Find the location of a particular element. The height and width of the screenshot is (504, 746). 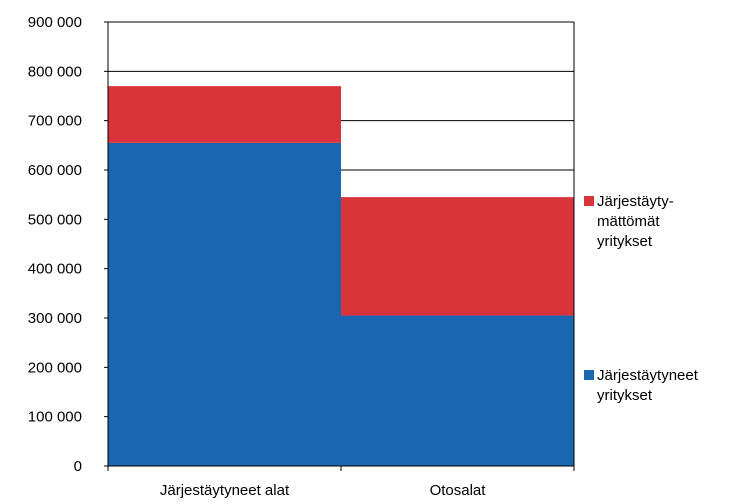

y-tick-label: 200 000 is located at coordinates (55, 367).